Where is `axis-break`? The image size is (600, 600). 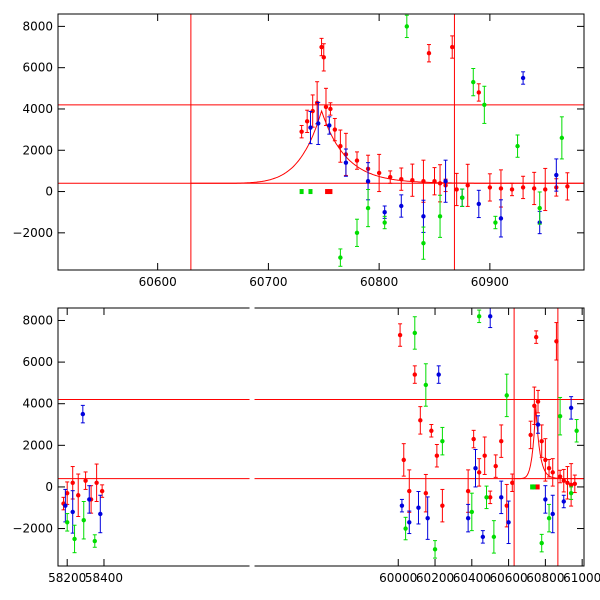 axis-break is located at coordinates (252, 437).